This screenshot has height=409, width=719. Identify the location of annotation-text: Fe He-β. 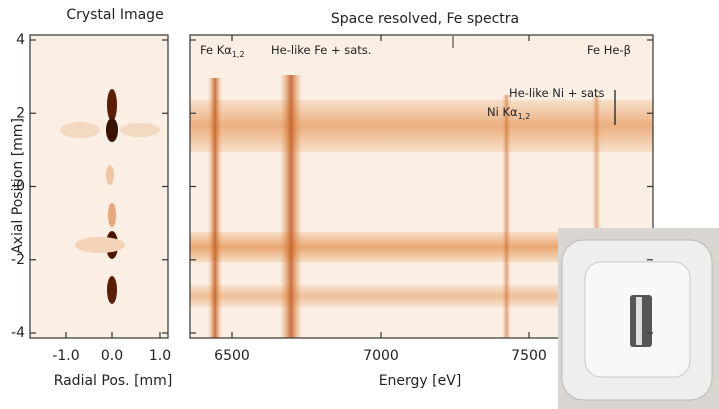
(609, 50).